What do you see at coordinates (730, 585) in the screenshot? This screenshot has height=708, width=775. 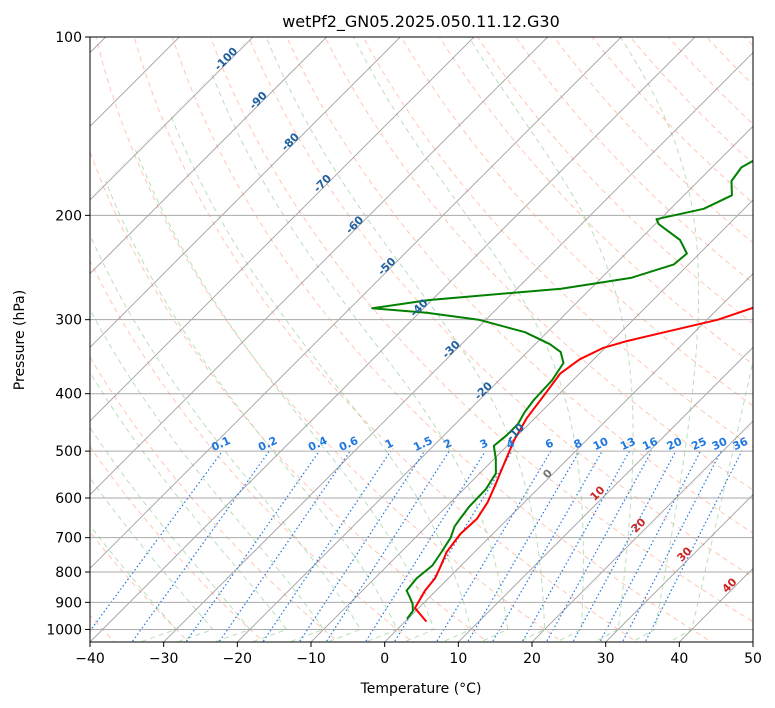 I see `theta-label: 40` at bounding box center [730, 585].